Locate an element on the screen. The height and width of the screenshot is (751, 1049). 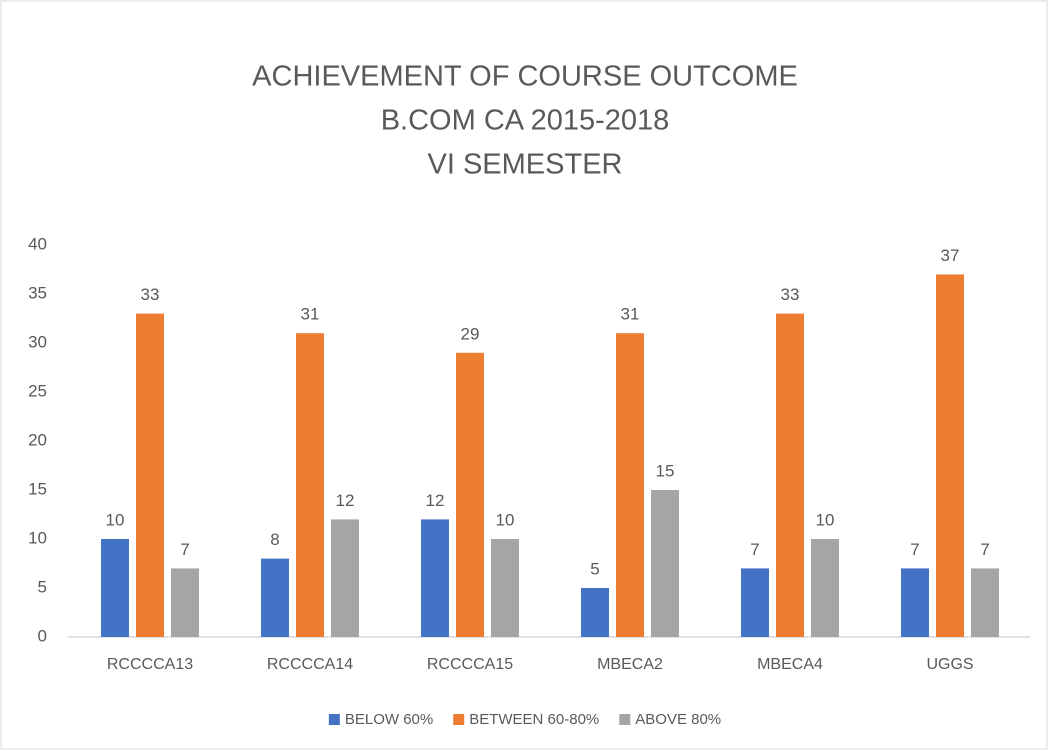
y-tick-label: 40 is located at coordinates (37, 243).